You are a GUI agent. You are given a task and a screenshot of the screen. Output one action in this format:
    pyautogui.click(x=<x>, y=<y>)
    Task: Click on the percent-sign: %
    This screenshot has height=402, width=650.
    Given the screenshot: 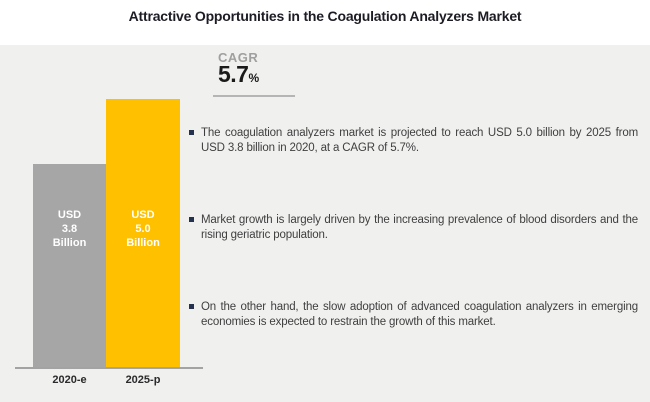 What is the action you would take?
    pyautogui.click(x=254, y=78)
    